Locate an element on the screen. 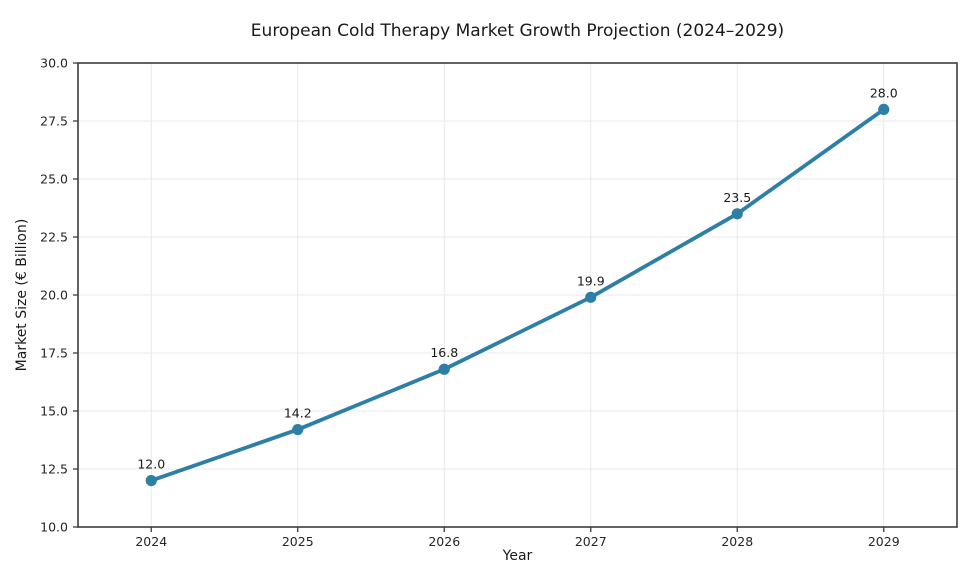 The height and width of the screenshot is (582, 980). data-point-label: 14.2 is located at coordinates (298, 413).